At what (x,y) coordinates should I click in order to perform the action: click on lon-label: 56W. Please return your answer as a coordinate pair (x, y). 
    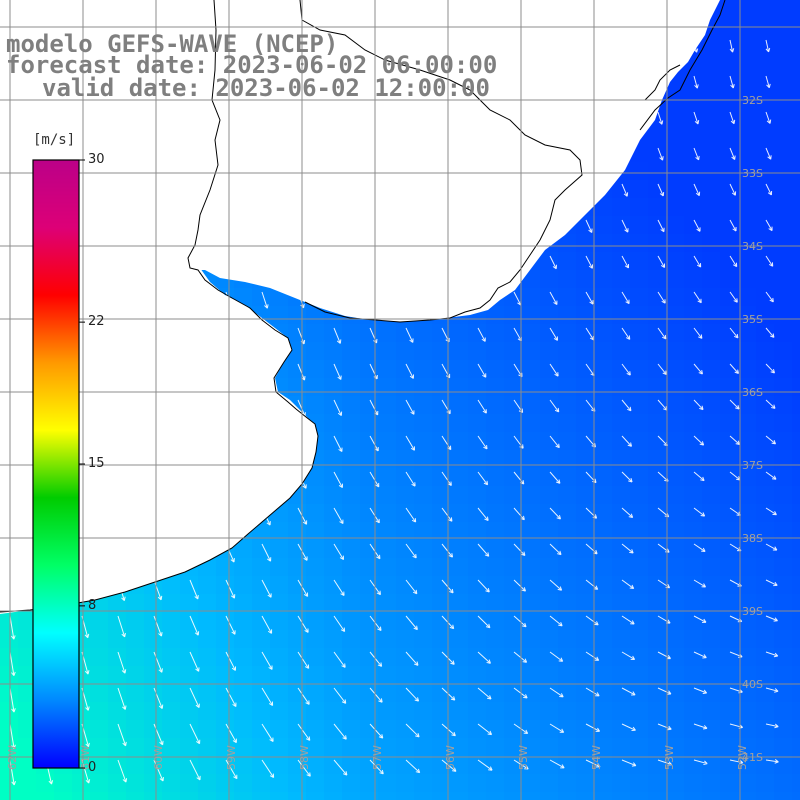
    Looking at the image, I should click on (450, 757).